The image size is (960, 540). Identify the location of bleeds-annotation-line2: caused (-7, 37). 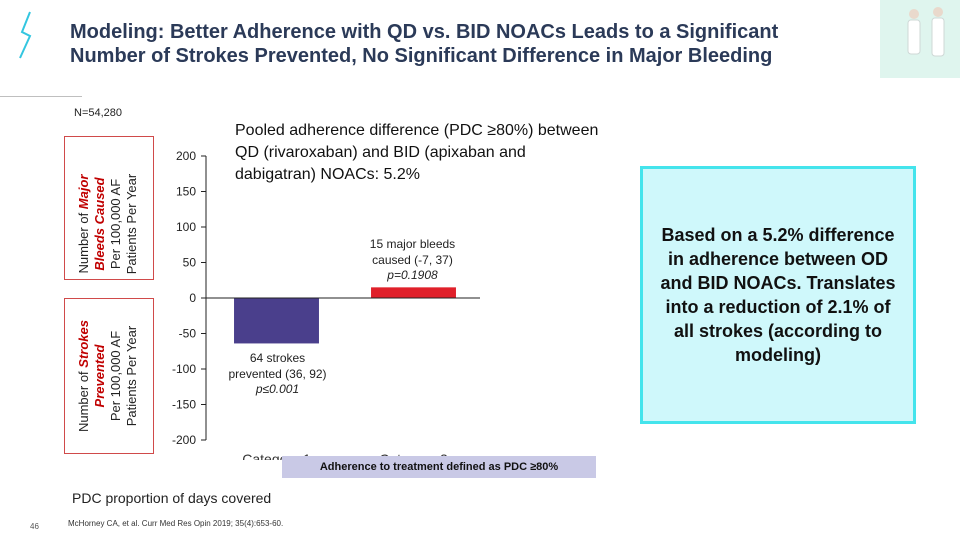
(412, 259).